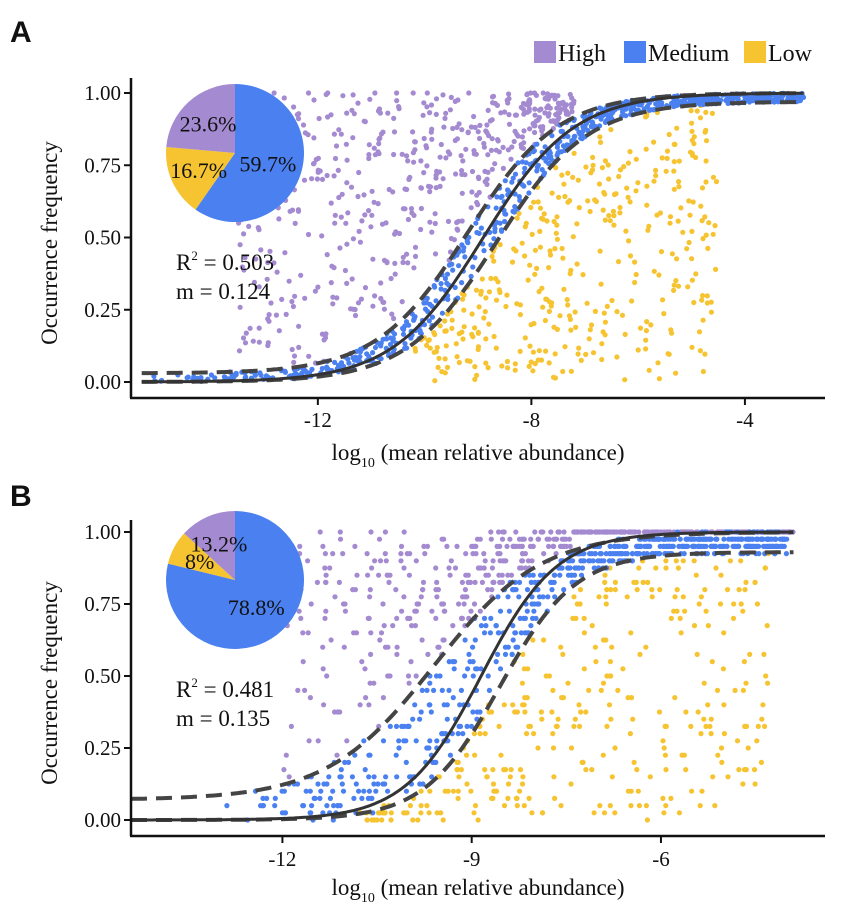 The height and width of the screenshot is (912, 850). What do you see at coordinates (102, 93) in the screenshot?
I see `y-tick-label: 1.00` at bounding box center [102, 93].